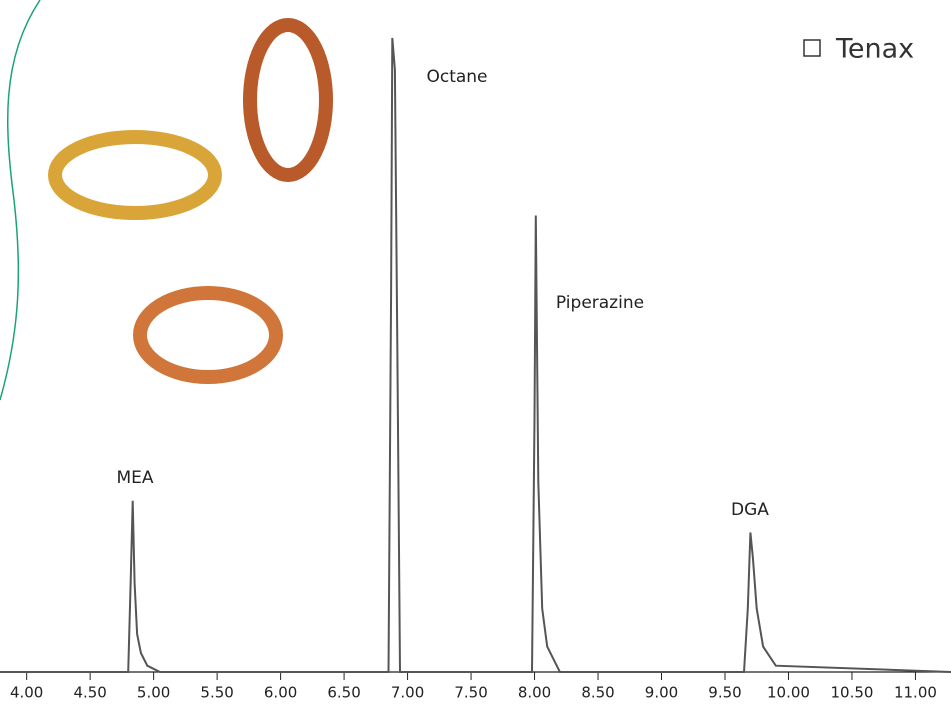 This screenshot has width=951, height=709. What do you see at coordinates (597, 693) in the screenshot?
I see `x-tick-label: 8.50` at bounding box center [597, 693].